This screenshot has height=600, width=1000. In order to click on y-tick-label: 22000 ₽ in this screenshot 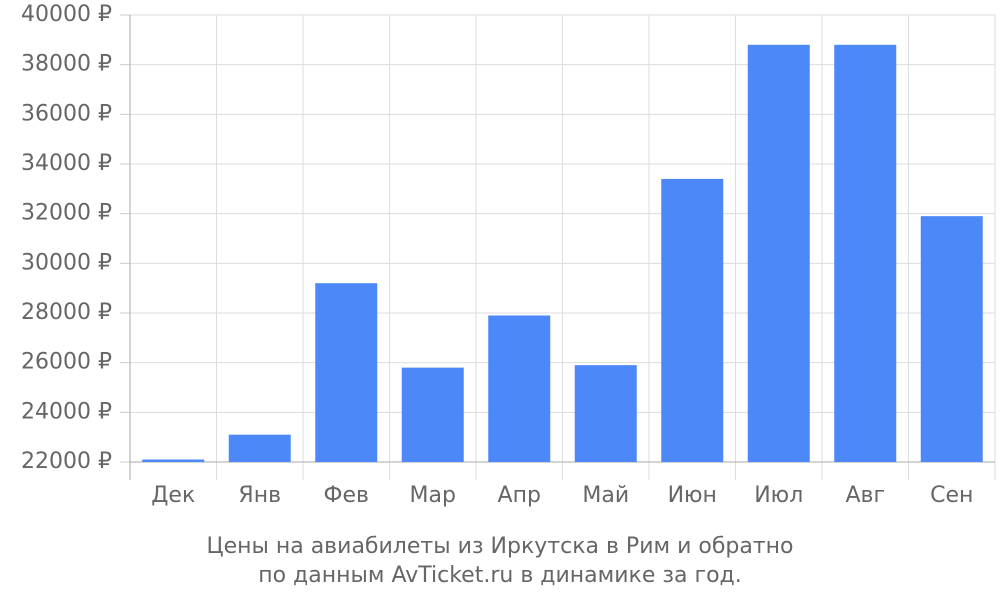, I will do `click(66, 461)`.